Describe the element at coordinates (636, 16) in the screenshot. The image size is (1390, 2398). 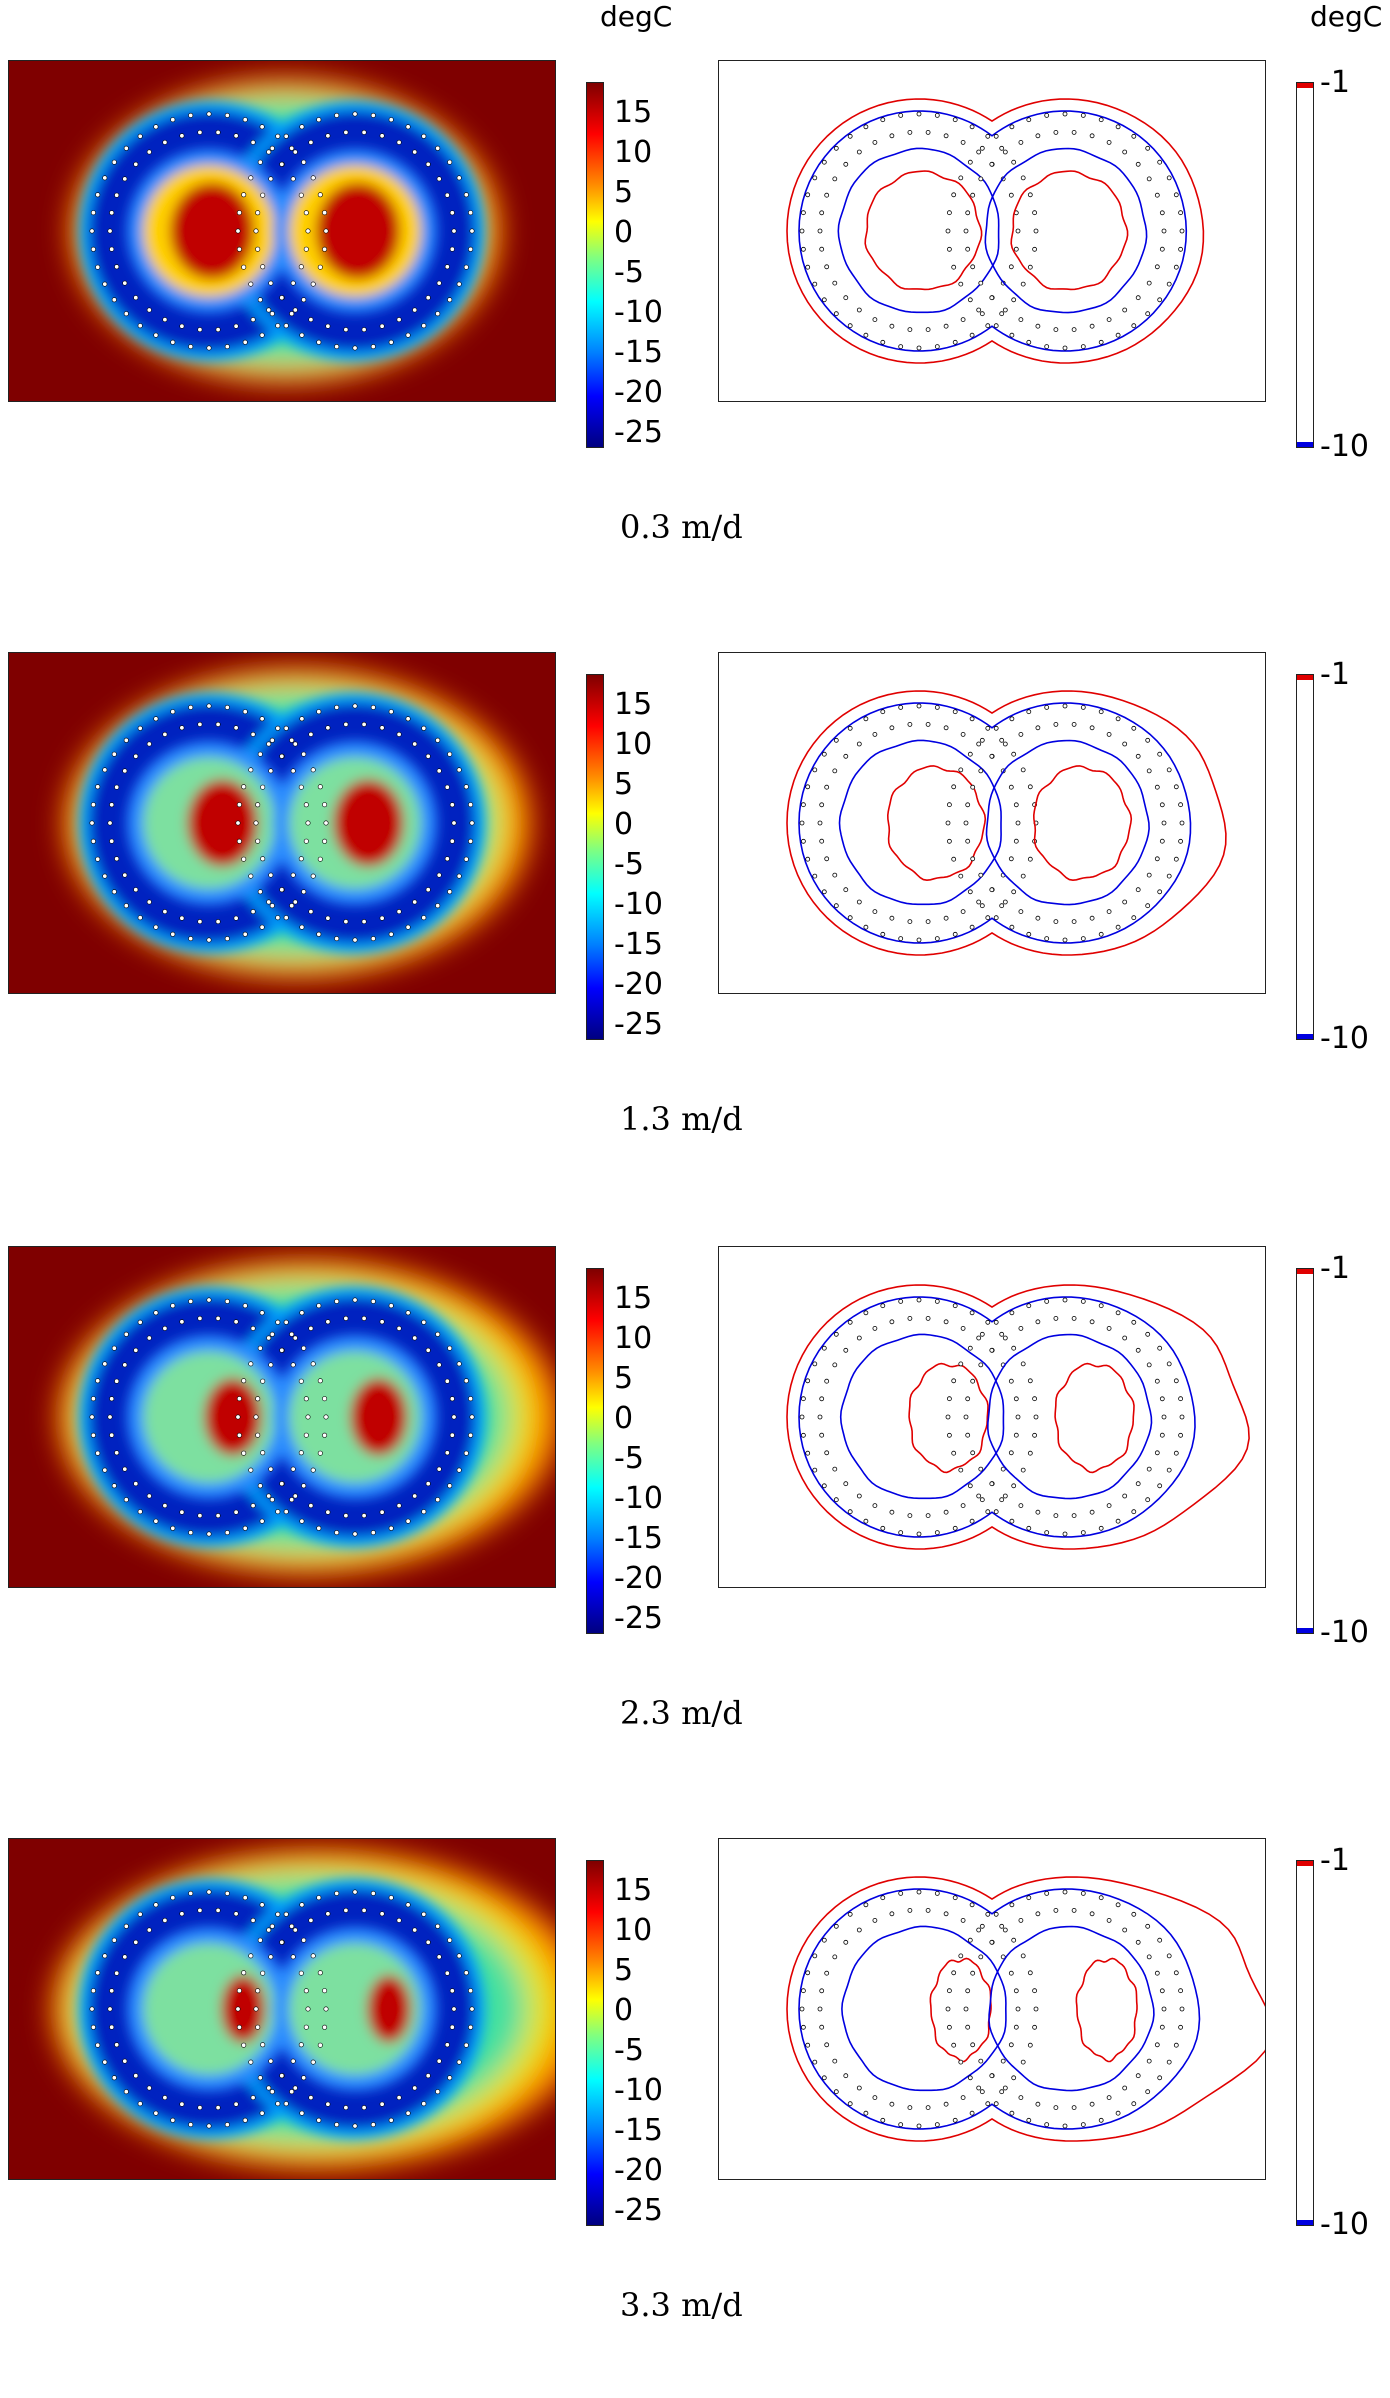
I see `left-unit-label: degC` at that location.